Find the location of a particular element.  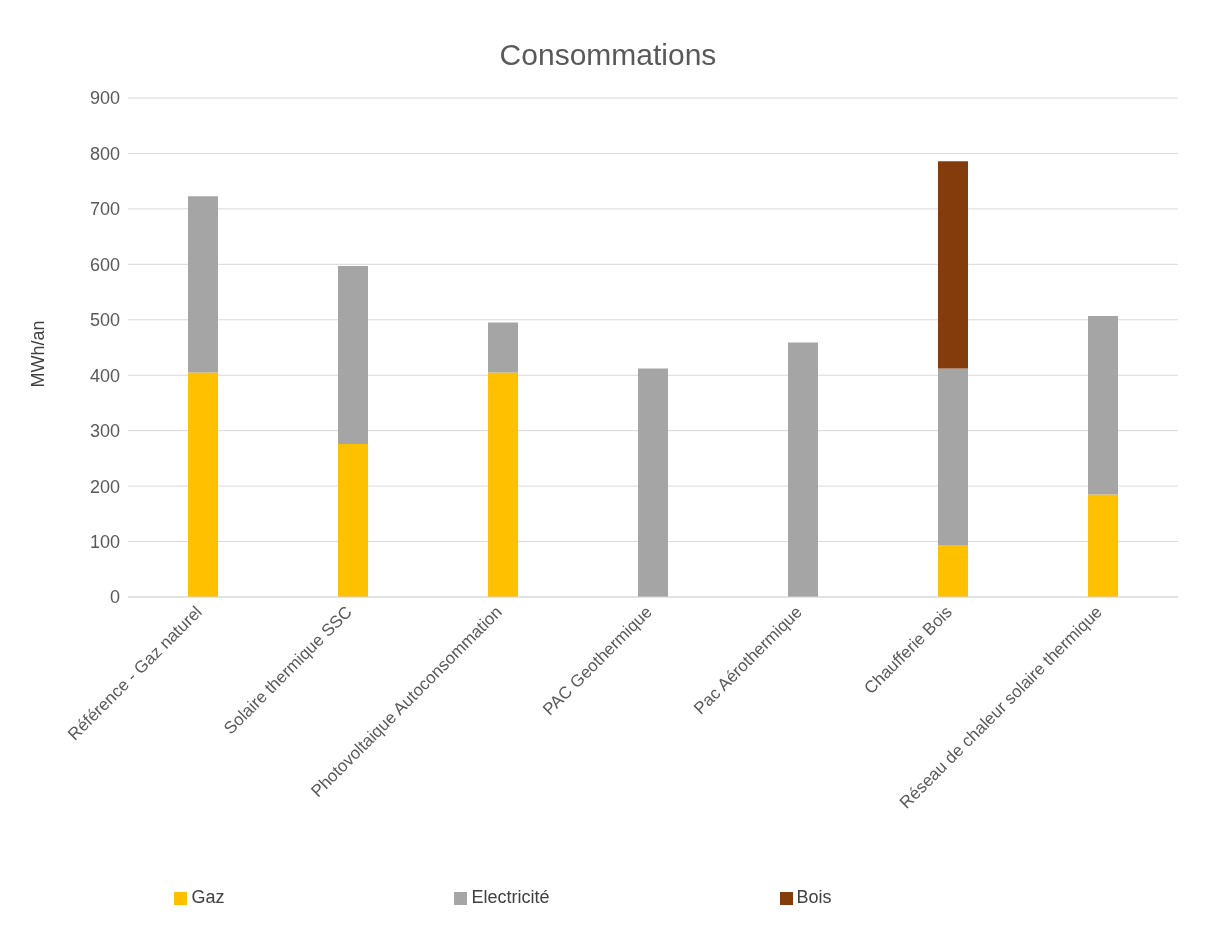

y-tick-label: 0 is located at coordinates (114, 597).